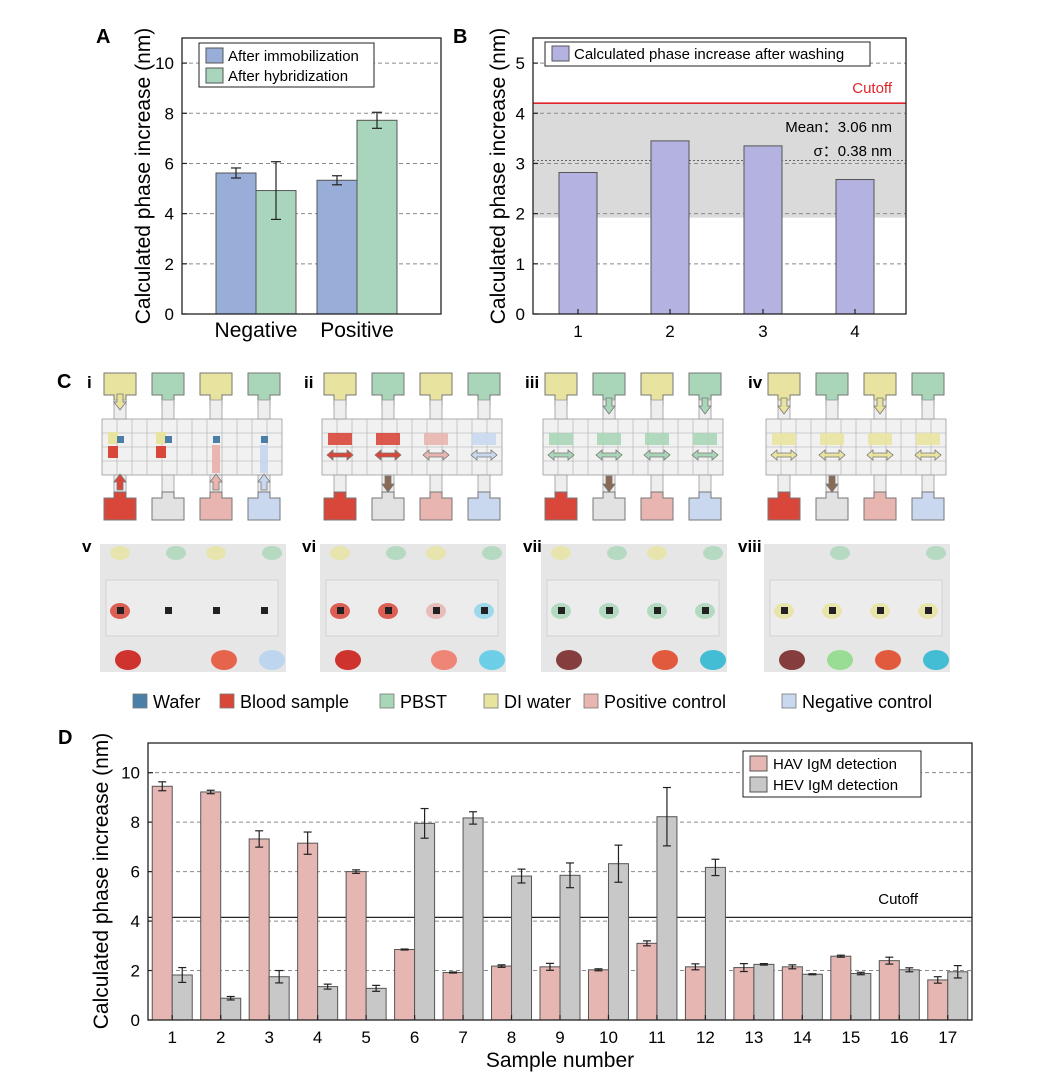 This screenshot has width=1043, height=1080. Describe the element at coordinates (537, 702) in the screenshot. I see `legend-label: DI water` at that location.